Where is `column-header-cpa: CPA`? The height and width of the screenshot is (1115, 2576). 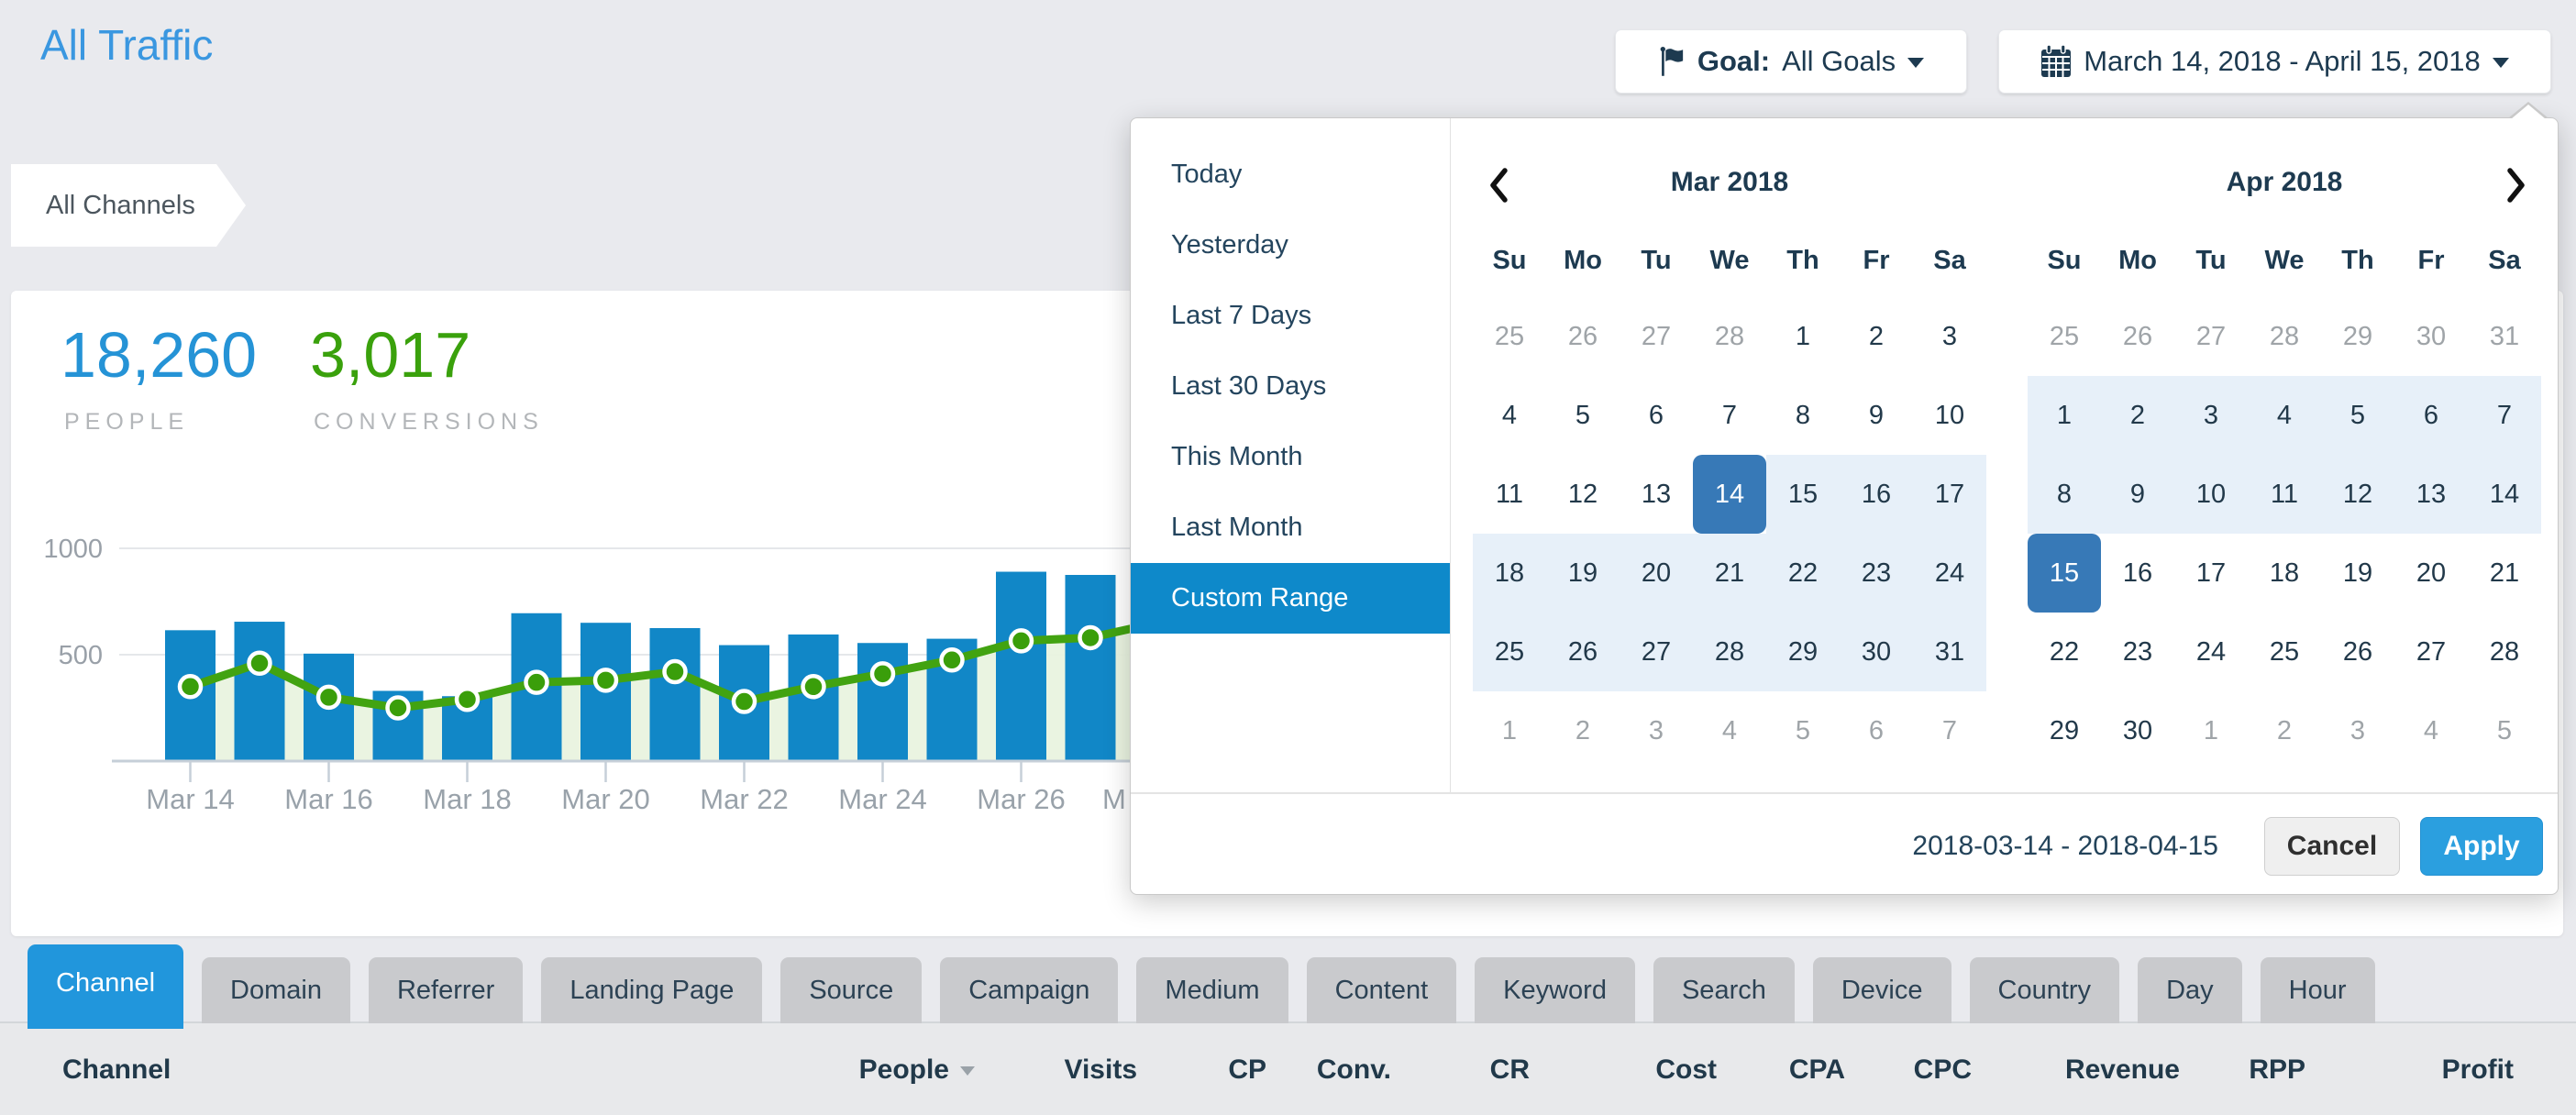 column-header-cpa: CPA is located at coordinates (1816, 1069).